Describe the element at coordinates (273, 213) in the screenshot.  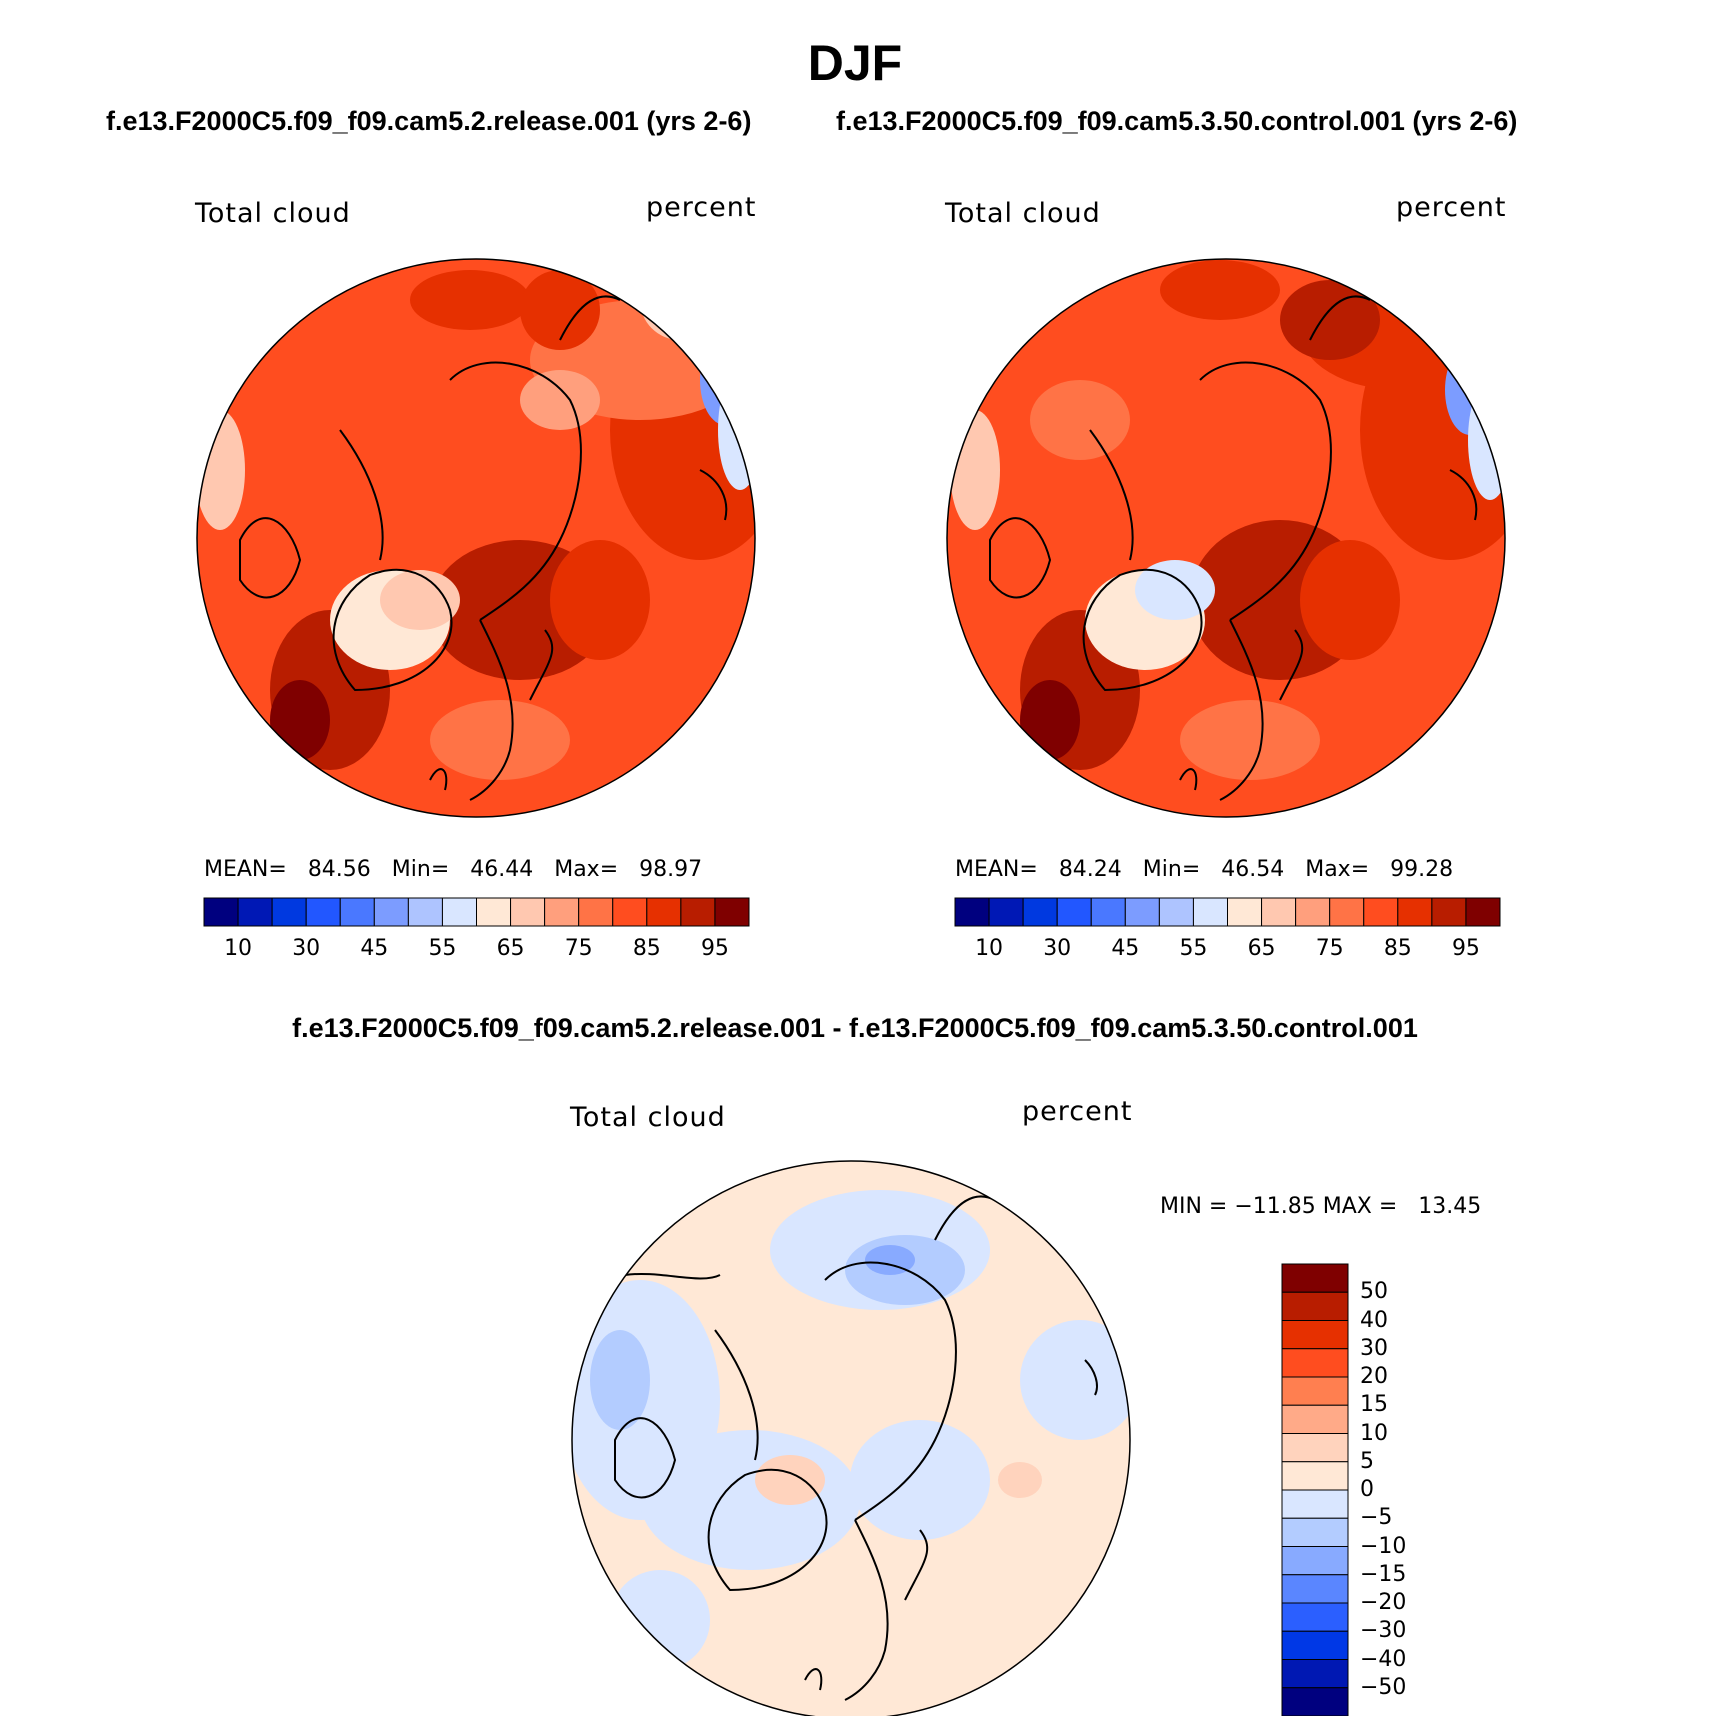
I see `left-variable-label: Total cloud` at that location.